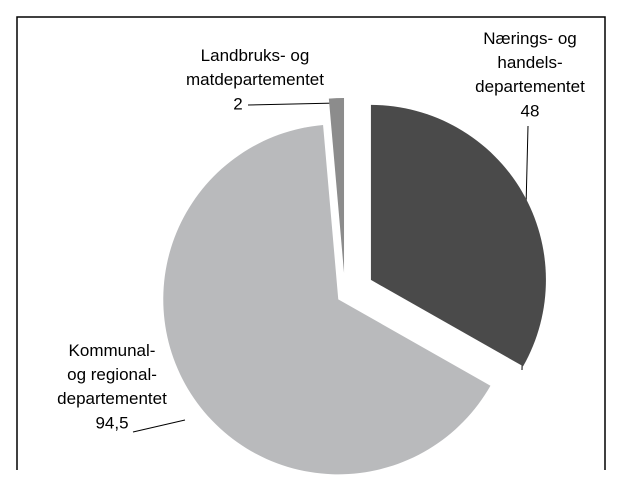 This screenshot has height=490, width=622. I want to click on slice-label: Nærings- og handels-departementet, so click(530, 62).